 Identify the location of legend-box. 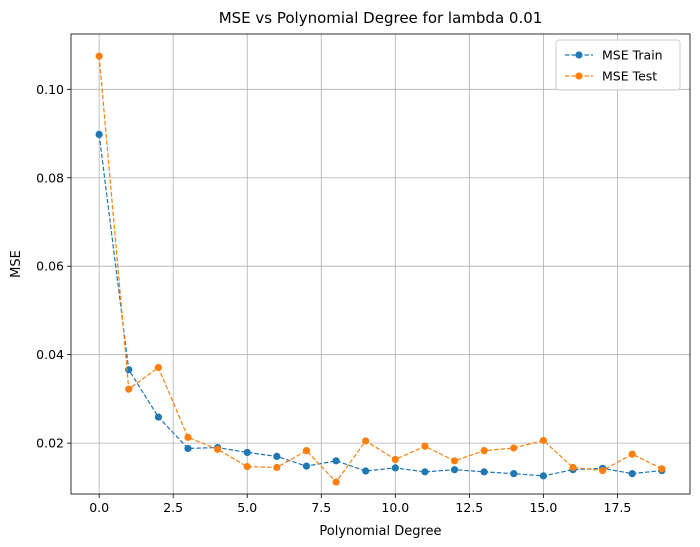
(618, 65).